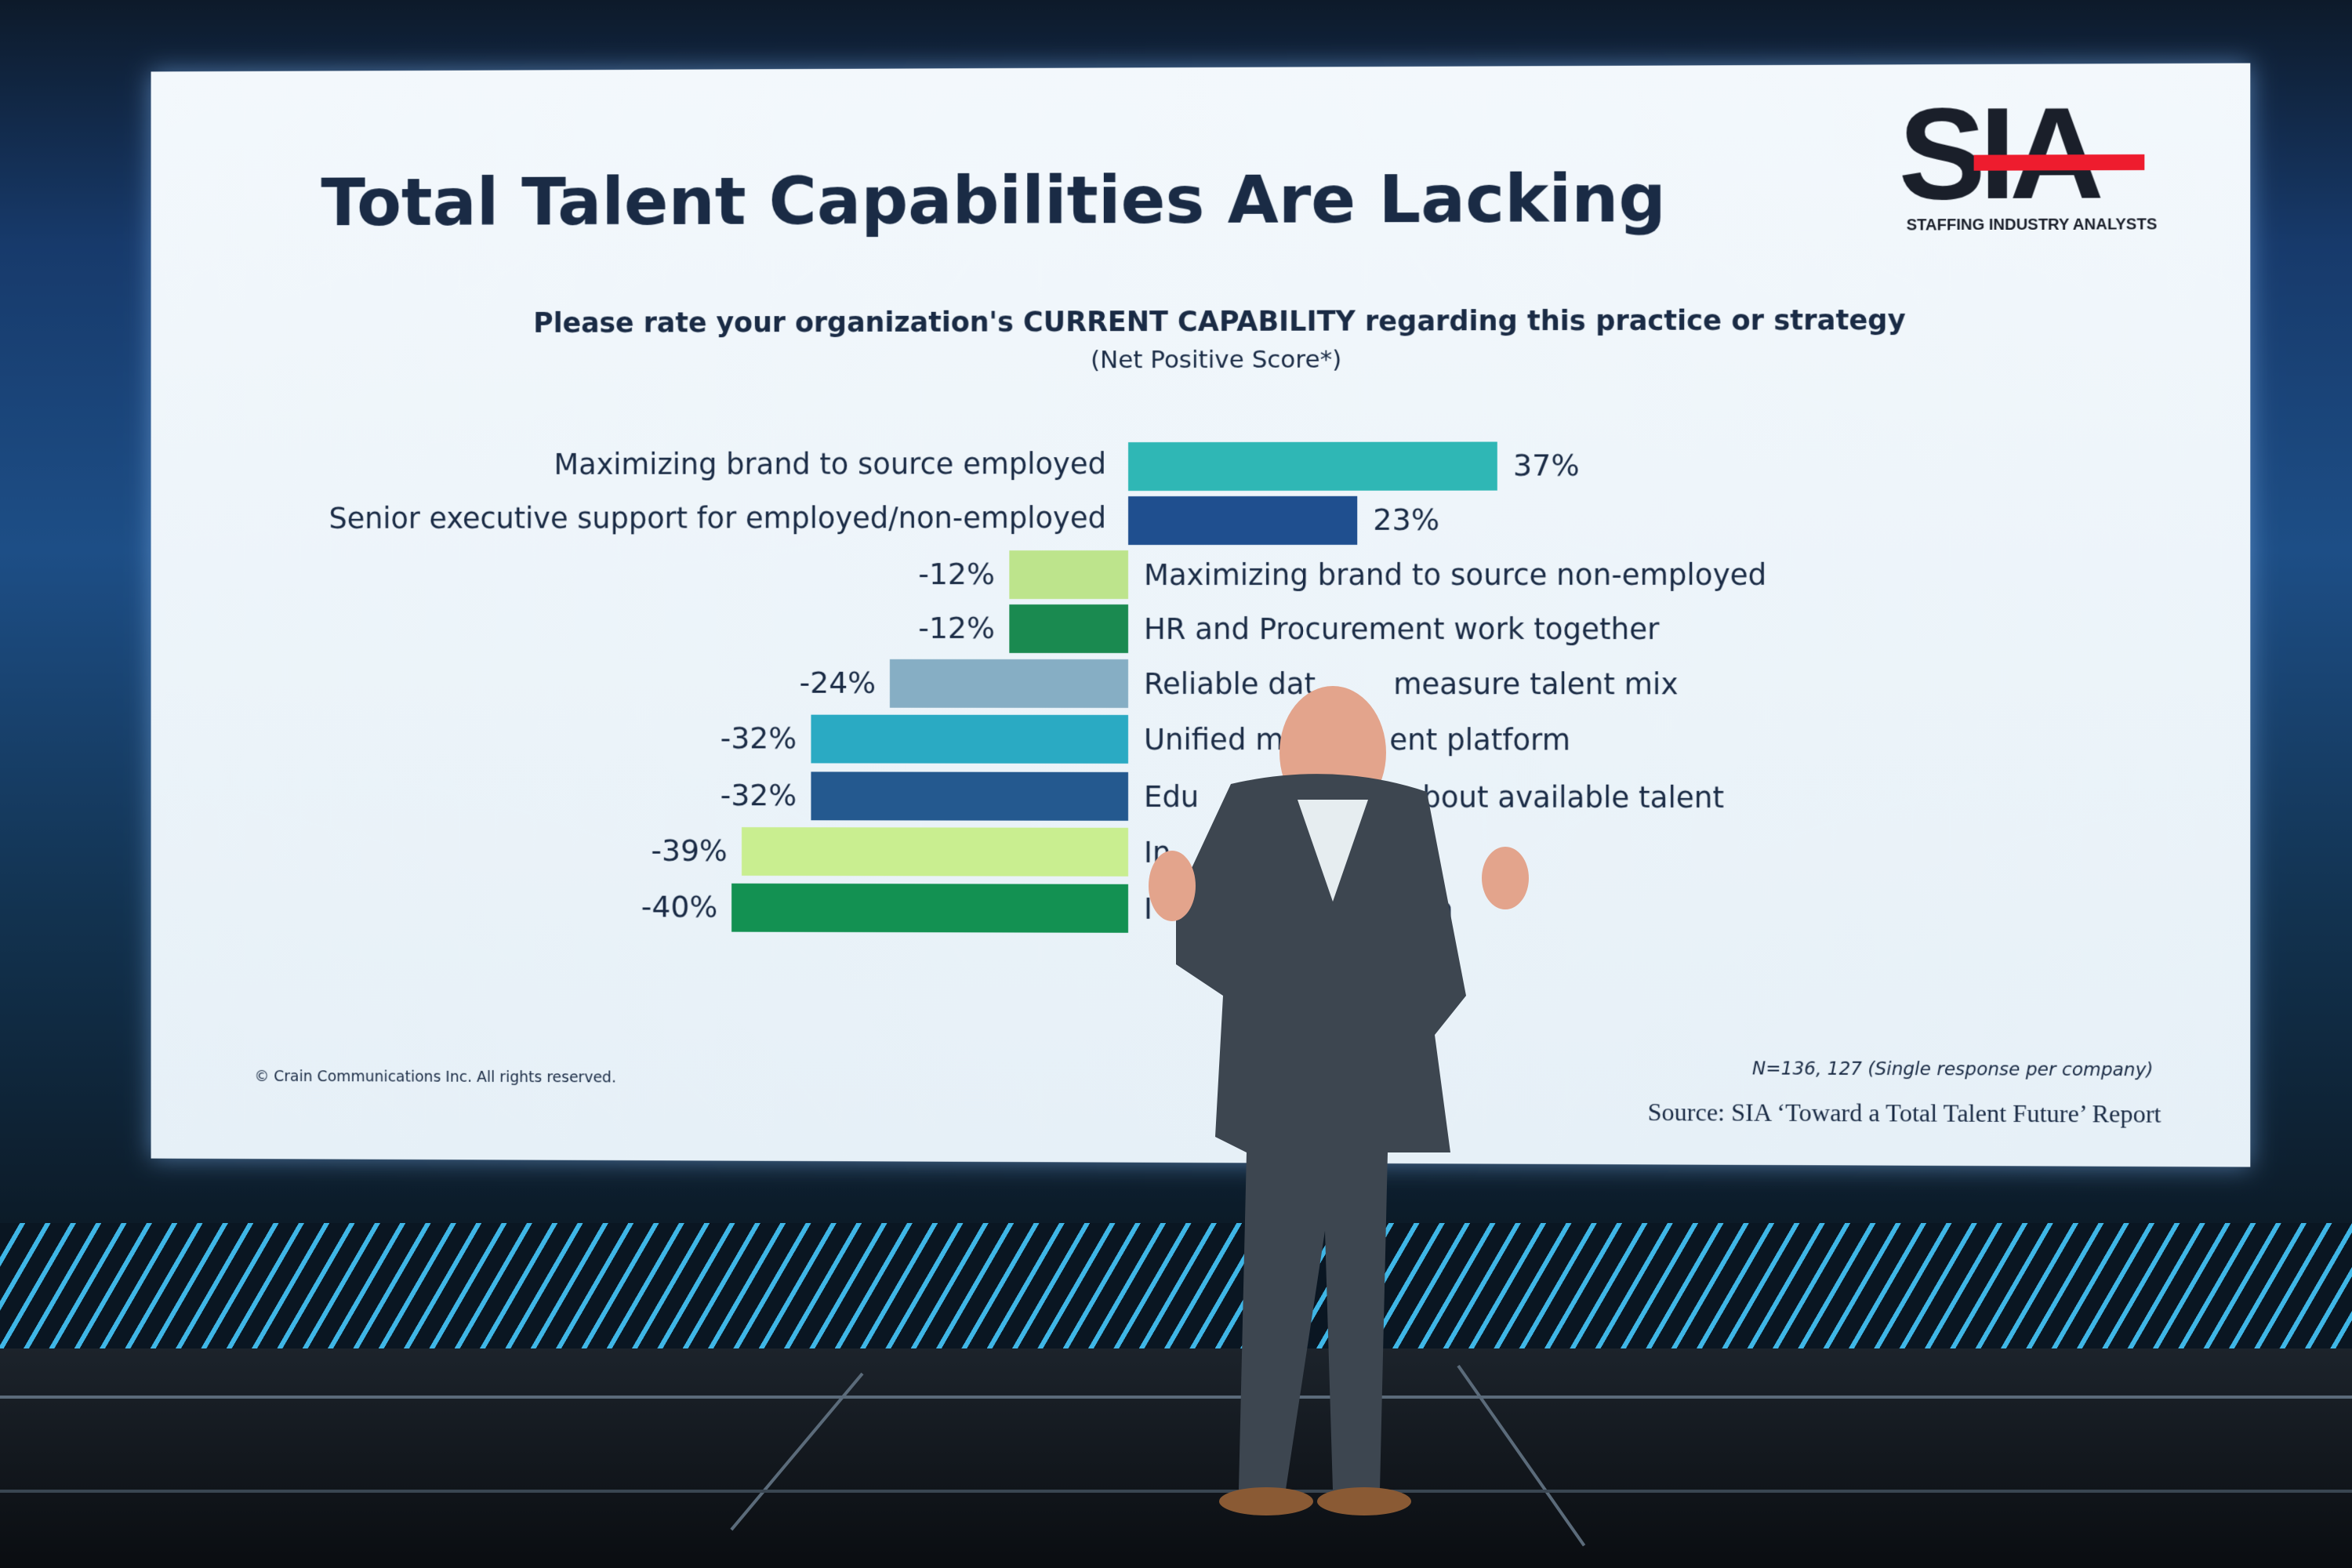 This screenshot has width=2352, height=1568. I want to click on sia-logo: SIA STAFFING INDUSTRY ANALYSTS, so click(2030, 160).